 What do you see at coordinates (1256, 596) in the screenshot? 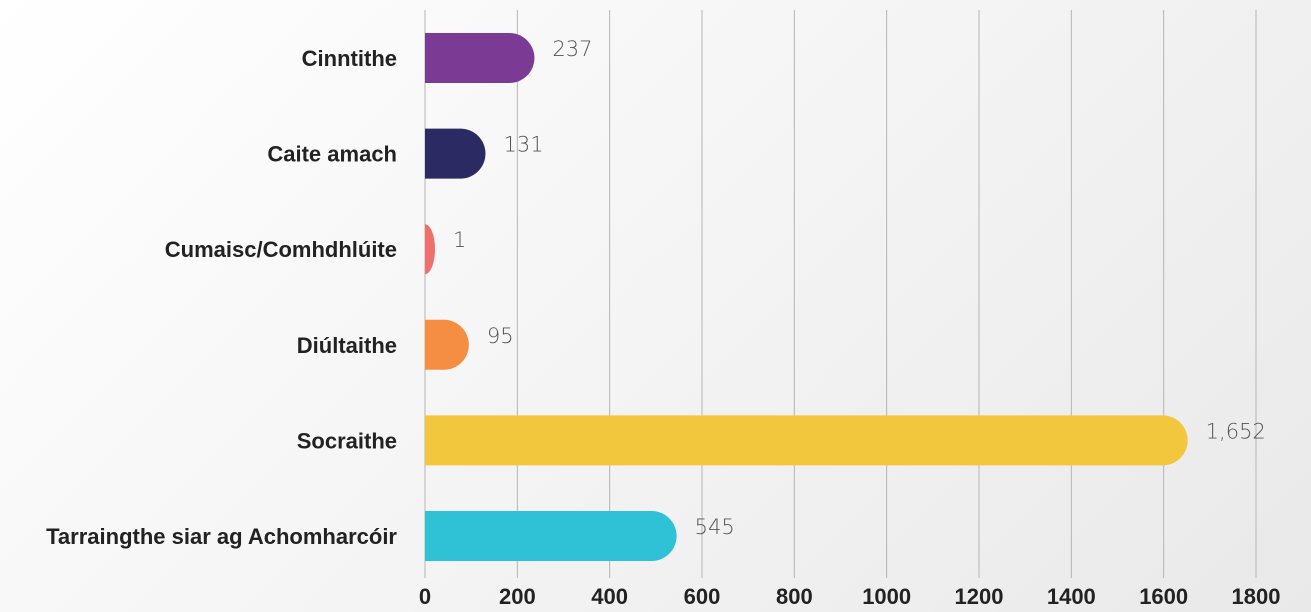
I see `x-tick-label-1800: 1800` at bounding box center [1256, 596].